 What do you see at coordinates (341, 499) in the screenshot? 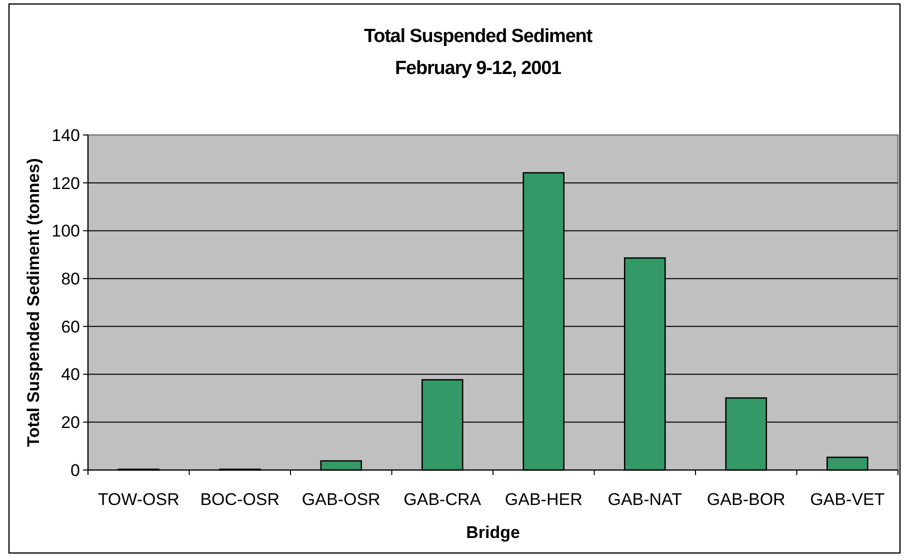
I see `x-tick-label: GAB-OSR` at bounding box center [341, 499].